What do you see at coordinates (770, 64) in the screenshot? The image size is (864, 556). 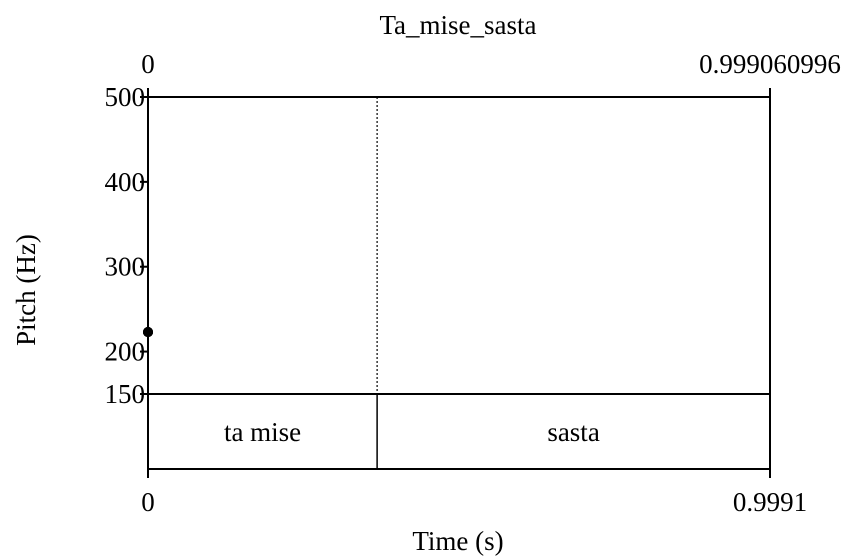 I see `top-axis-right-label: 0.999060996` at bounding box center [770, 64].